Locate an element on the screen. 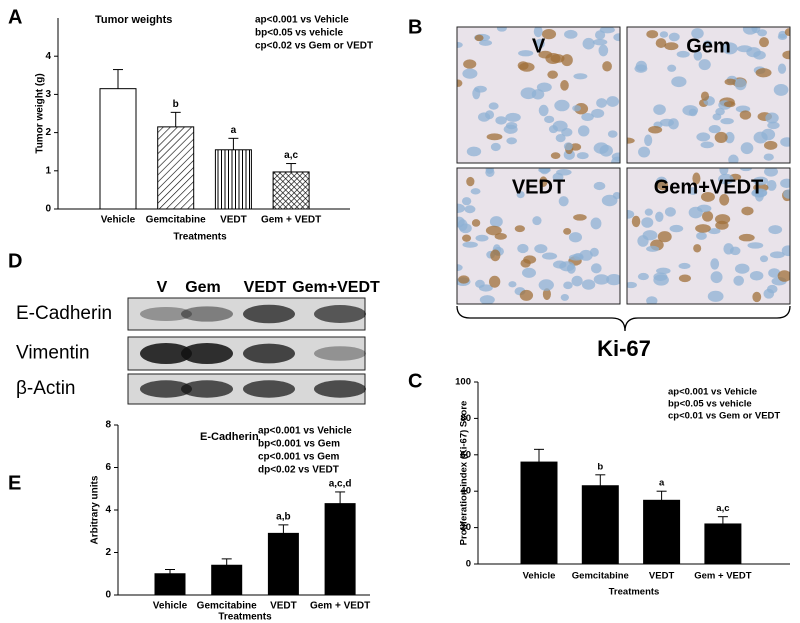  y-tick-label: 40 is located at coordinates (465, 491).